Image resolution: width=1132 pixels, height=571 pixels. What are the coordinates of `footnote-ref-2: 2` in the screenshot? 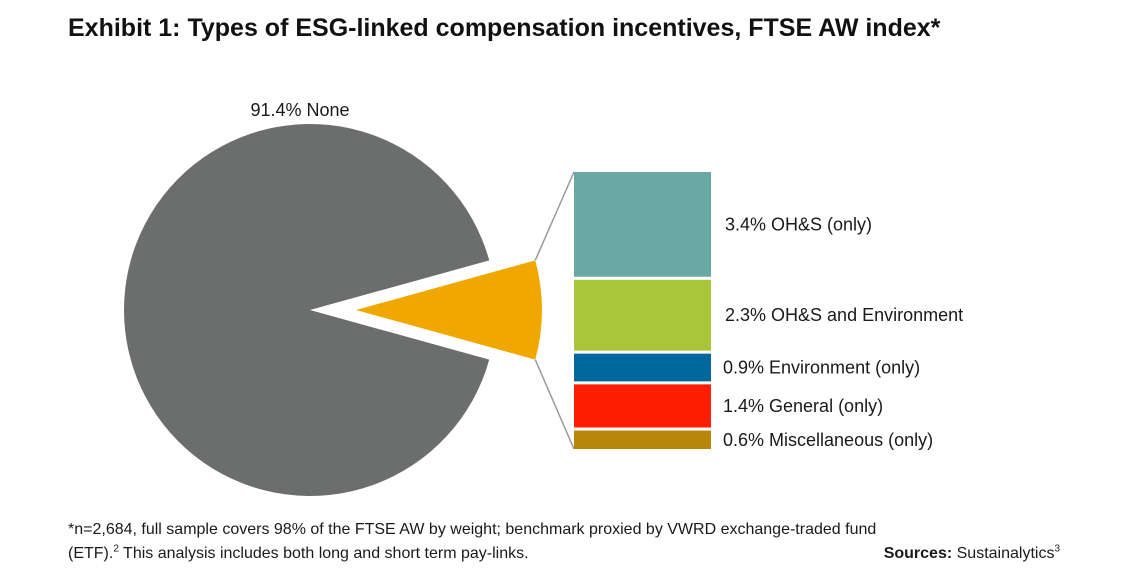 It's located at (116, 549).